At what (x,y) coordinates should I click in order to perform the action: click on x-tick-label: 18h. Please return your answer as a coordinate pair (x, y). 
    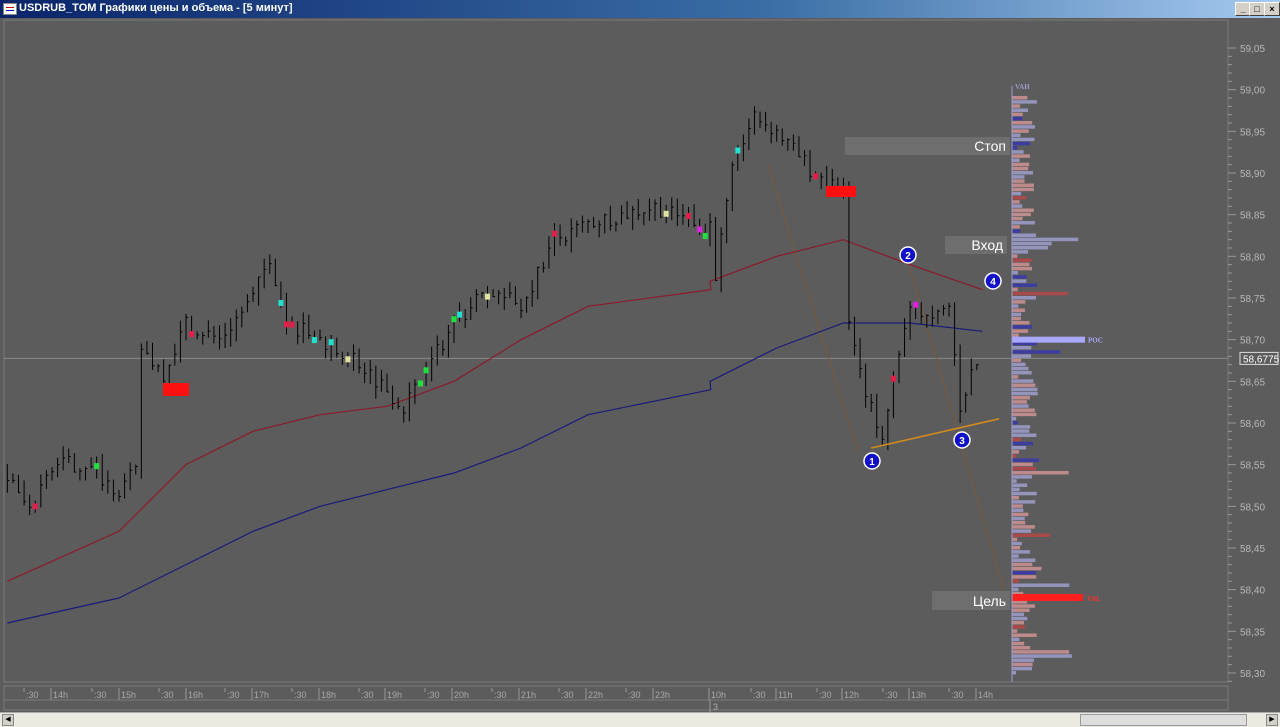
    Looking at the image, I should click on (328, 695).